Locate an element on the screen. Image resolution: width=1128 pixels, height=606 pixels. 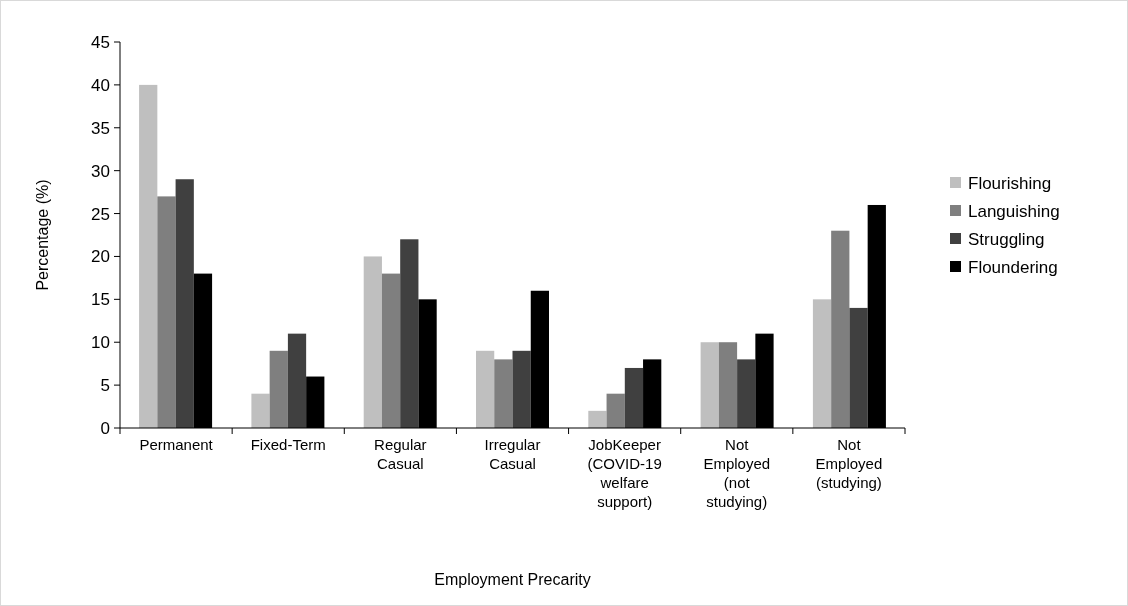
x-axis-title: Employment Precarity is located at coordinates (512, 579).